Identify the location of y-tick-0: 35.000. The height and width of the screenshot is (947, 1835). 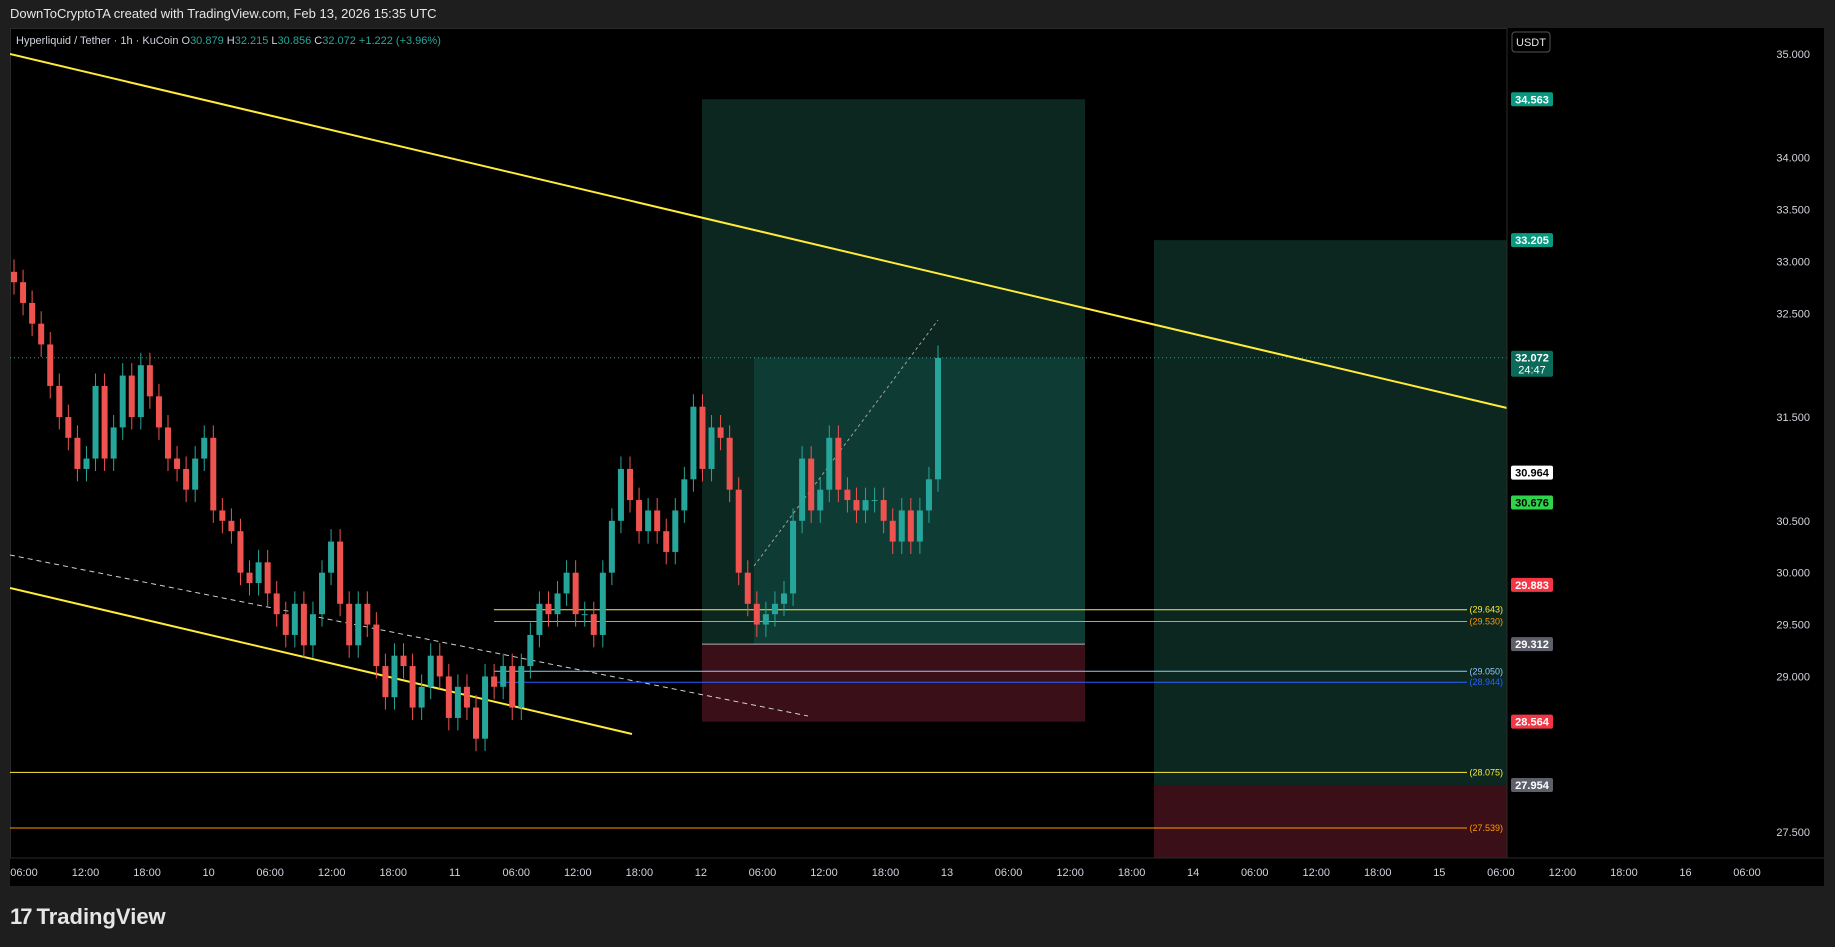
(1793, 55).